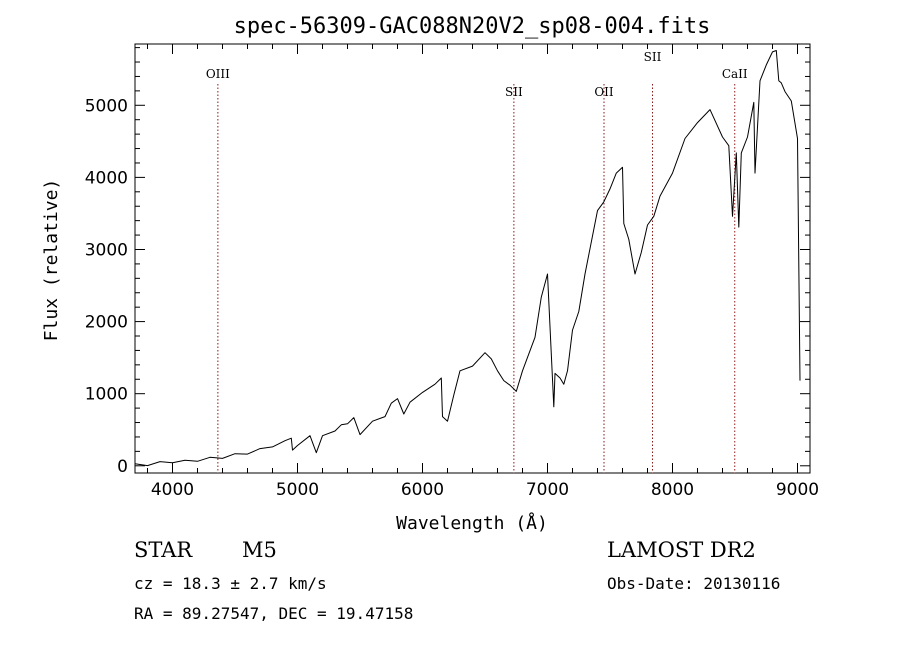  I want to click on y-tick-label: 2000, so click(106, 323).